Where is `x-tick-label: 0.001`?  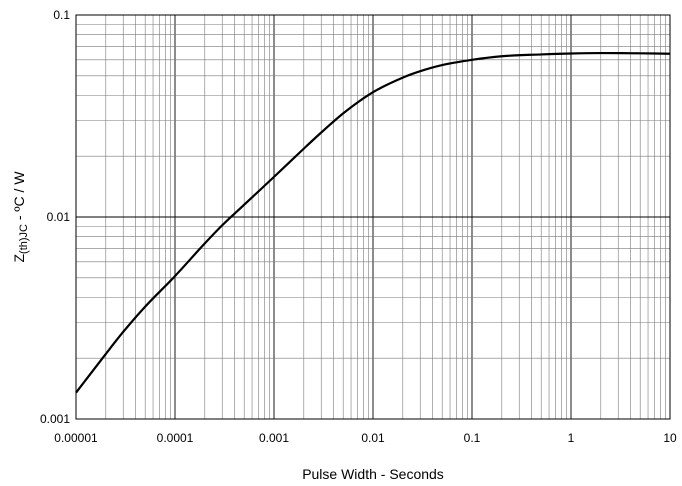 x-tick-label: 0.001 is located at coordinates (274, 438).